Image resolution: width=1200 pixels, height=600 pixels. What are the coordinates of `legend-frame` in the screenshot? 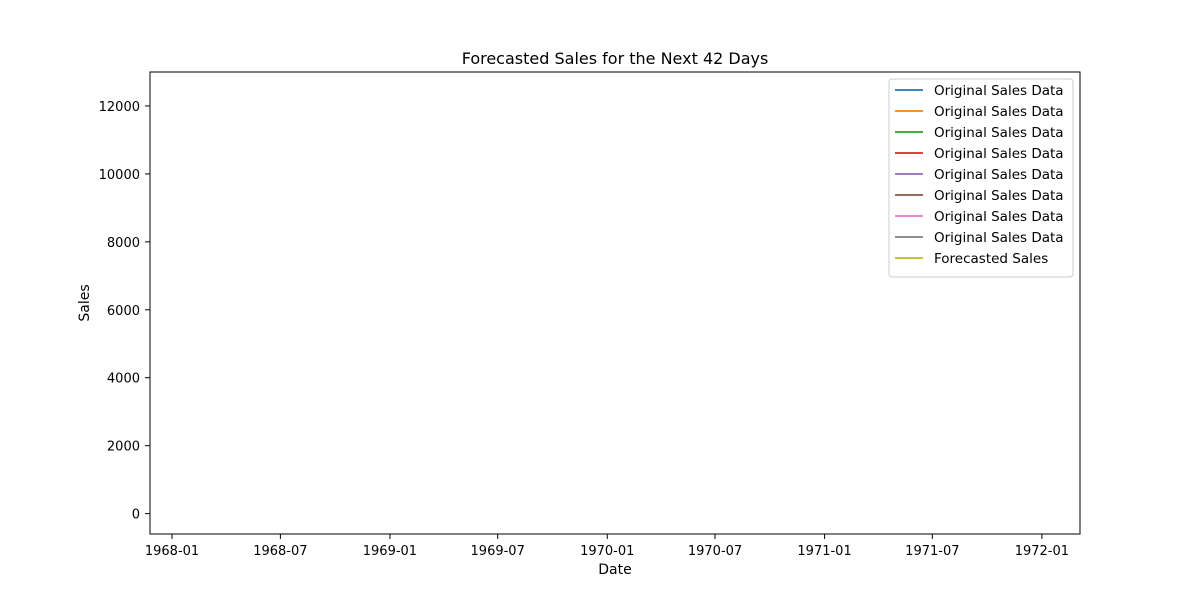 It's located at (981, 178).